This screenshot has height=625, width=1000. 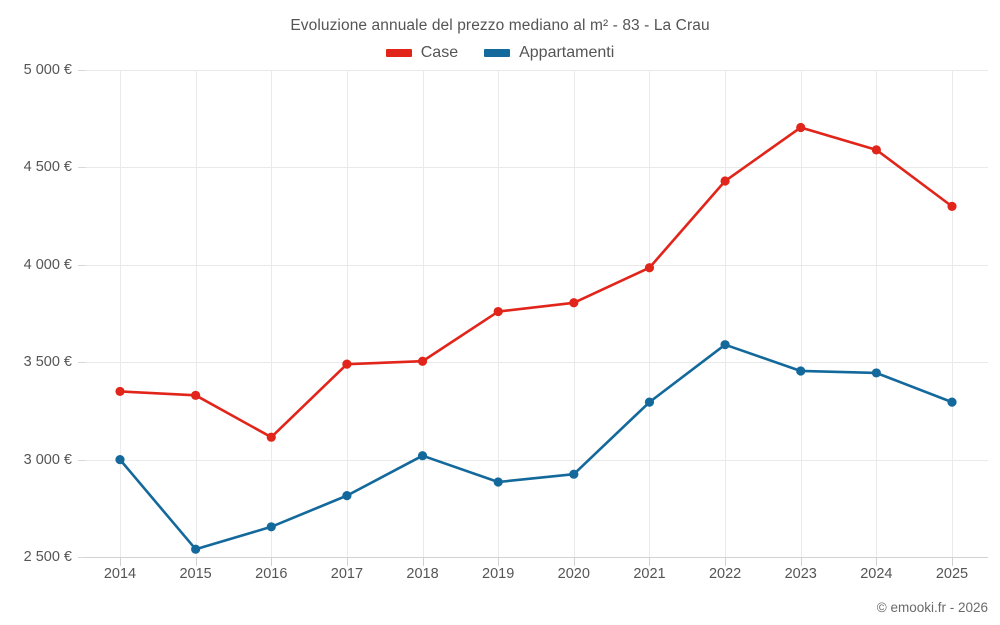 I want to click on legend-swatch-appartamenti, so click(x=497, y=53).